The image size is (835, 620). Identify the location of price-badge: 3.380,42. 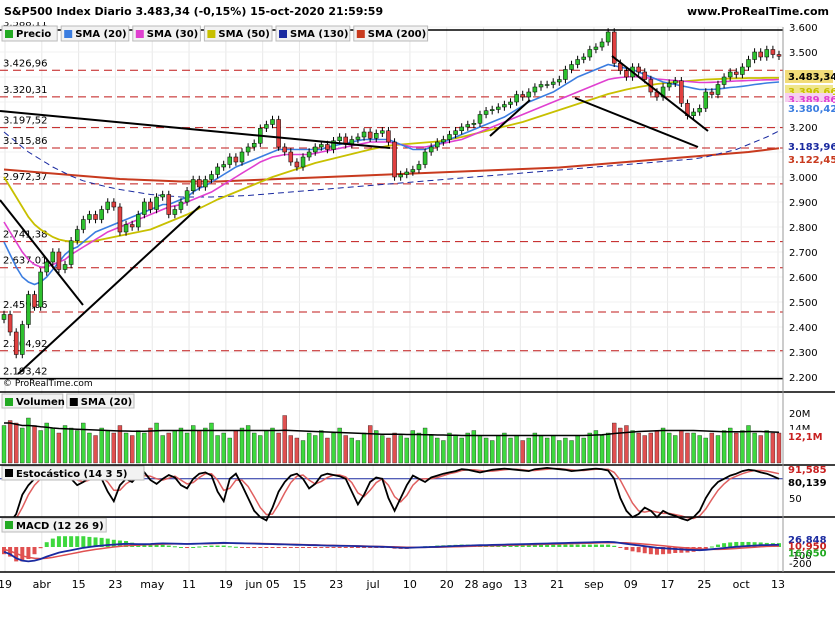
(811, 109).